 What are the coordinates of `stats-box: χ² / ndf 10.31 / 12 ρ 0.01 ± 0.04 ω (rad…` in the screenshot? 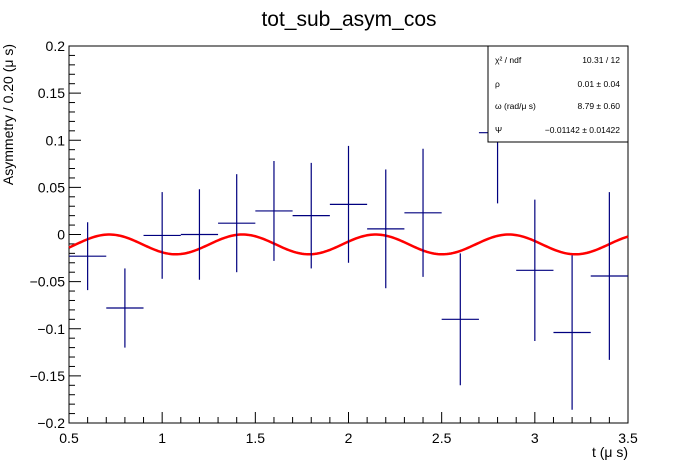 It's located at (558, 94).